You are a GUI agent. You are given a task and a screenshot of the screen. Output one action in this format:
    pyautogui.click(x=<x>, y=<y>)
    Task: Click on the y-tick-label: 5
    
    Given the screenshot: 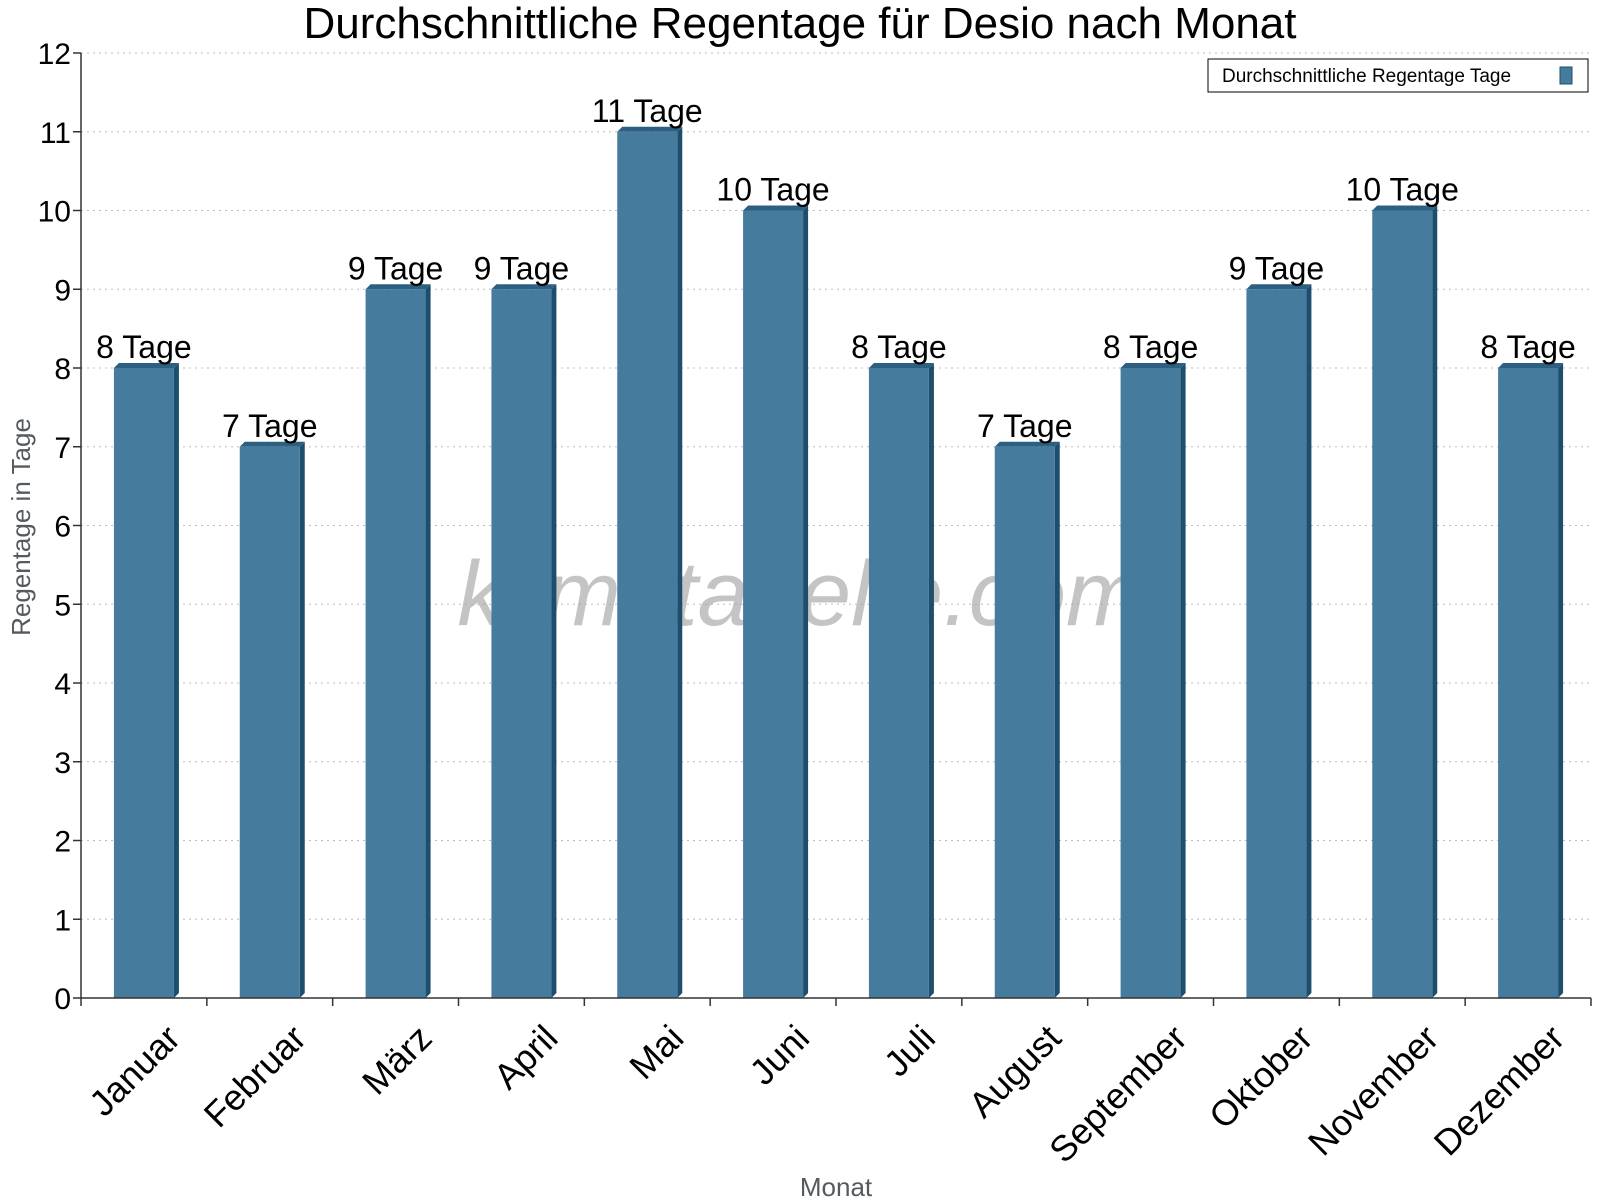 What is the action you would take?
    pyautogui.click(x=62, y=605)
    